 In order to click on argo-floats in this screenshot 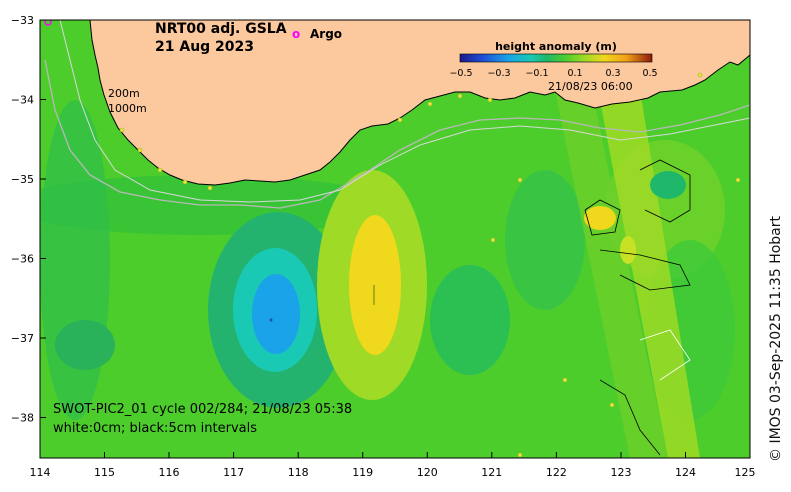, I will do `click(48, 23)`.